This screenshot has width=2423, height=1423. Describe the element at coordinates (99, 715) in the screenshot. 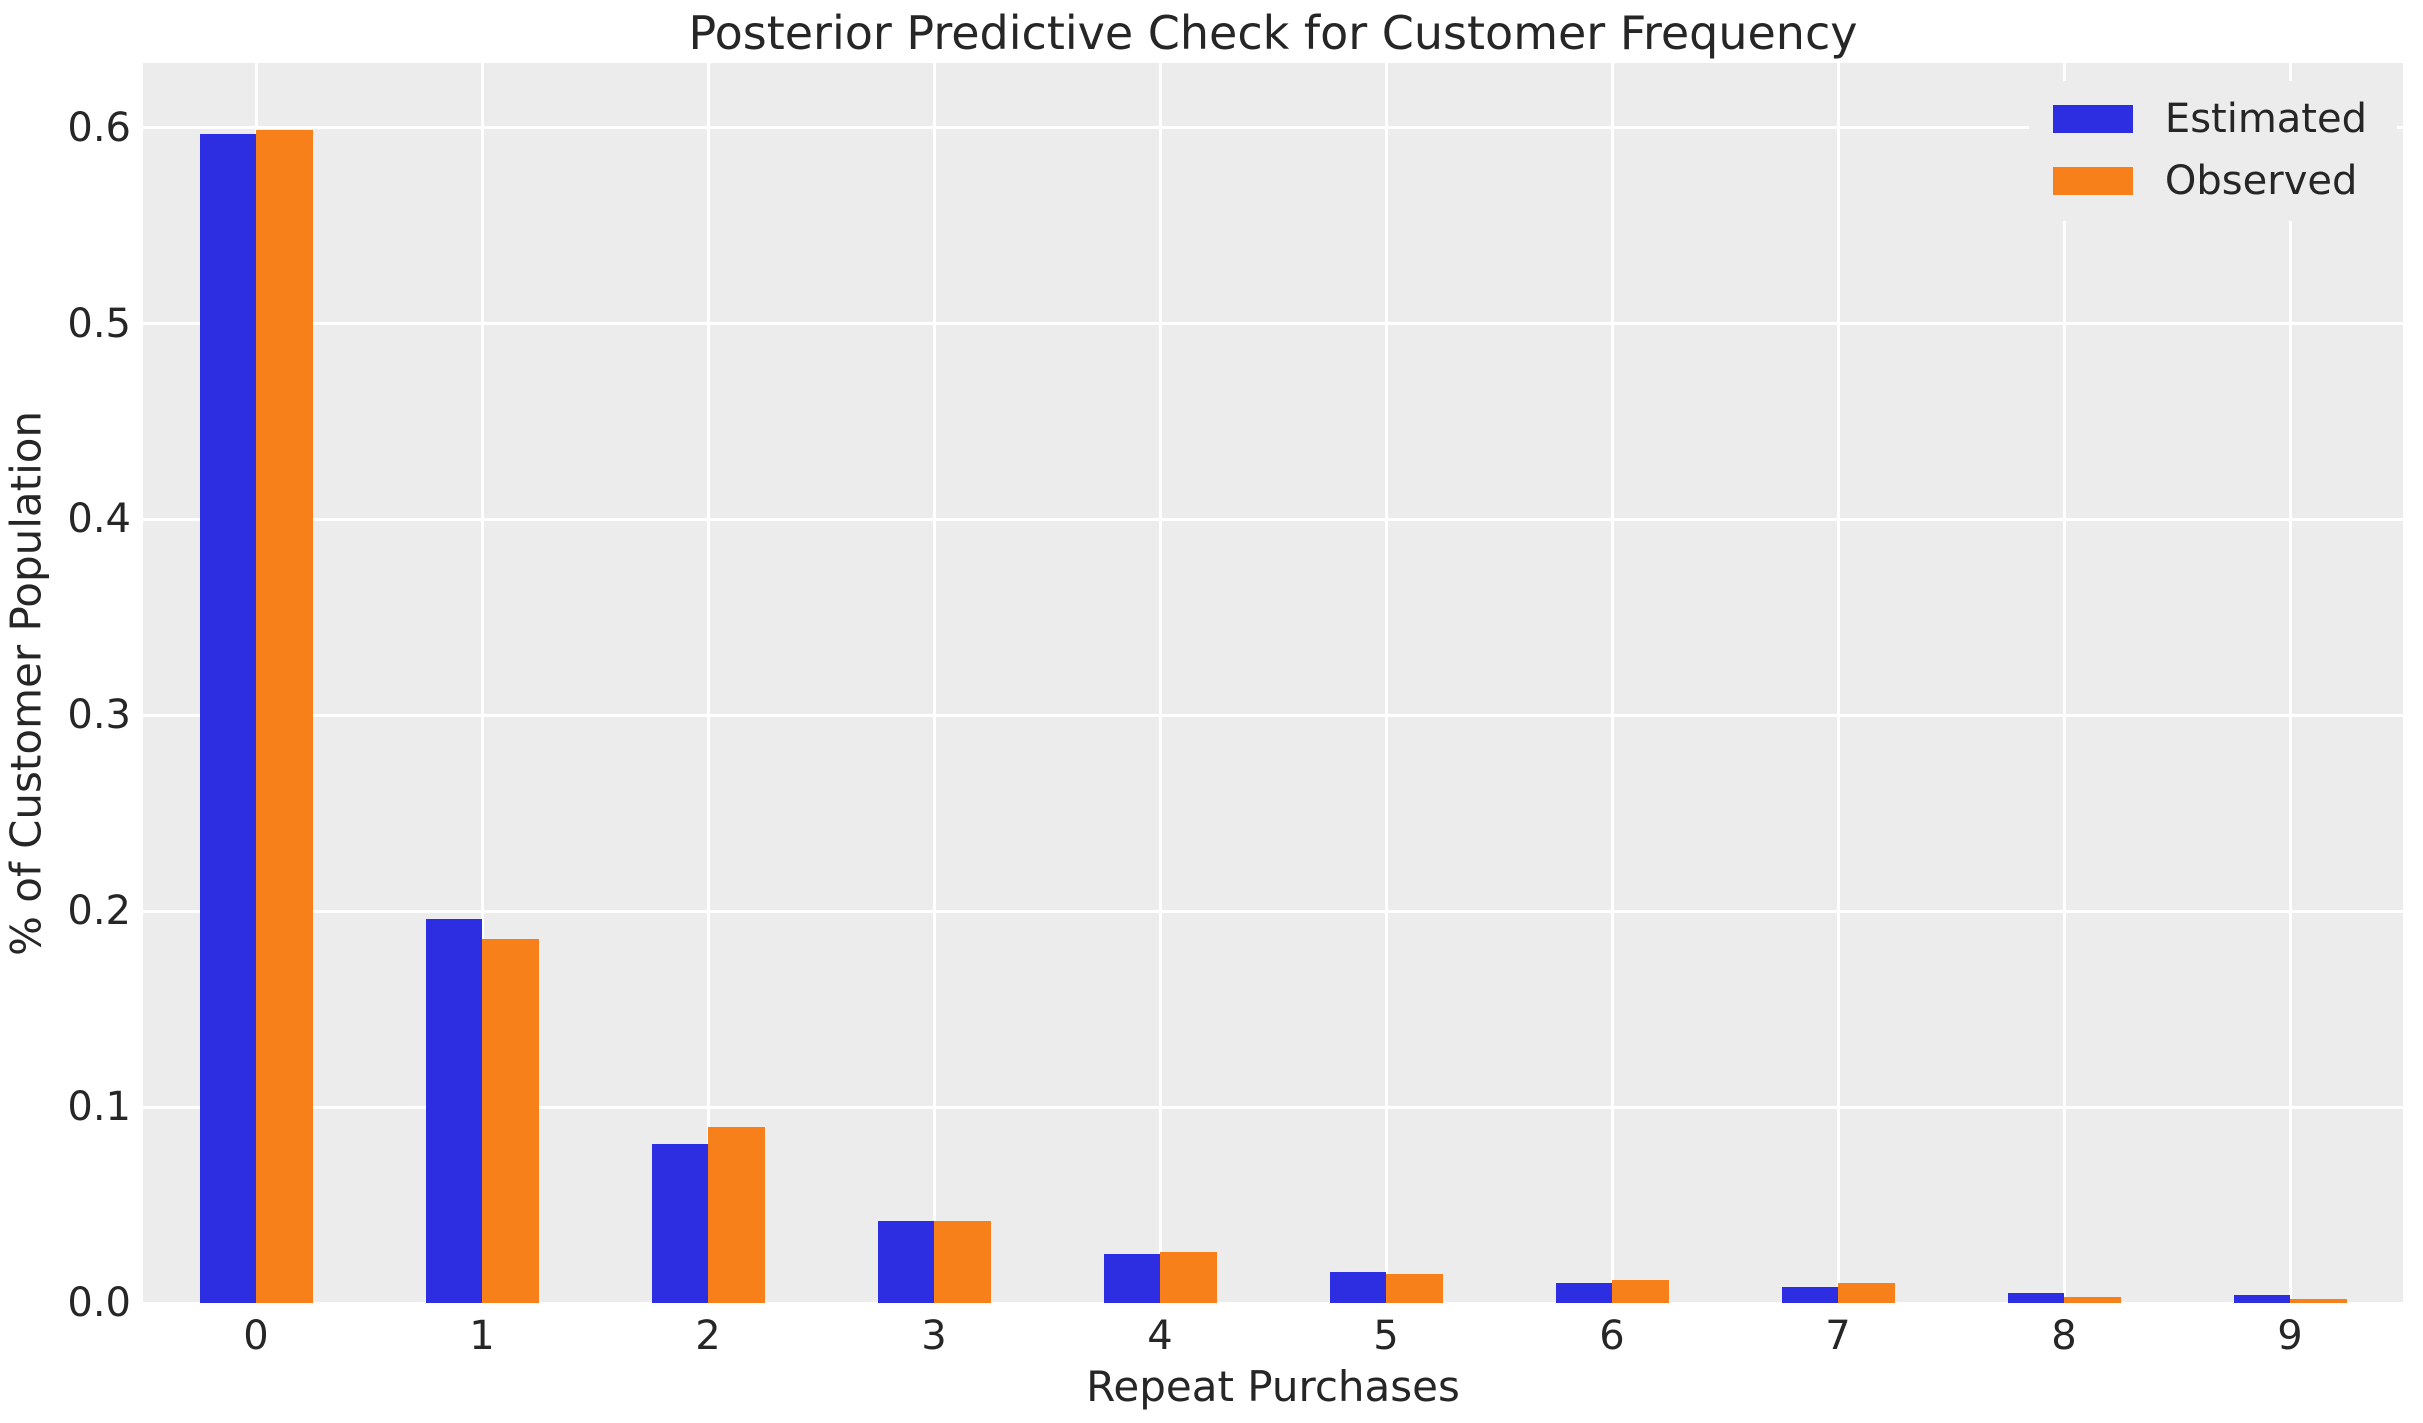

I see `y-tick-label: 0.3` at that location.